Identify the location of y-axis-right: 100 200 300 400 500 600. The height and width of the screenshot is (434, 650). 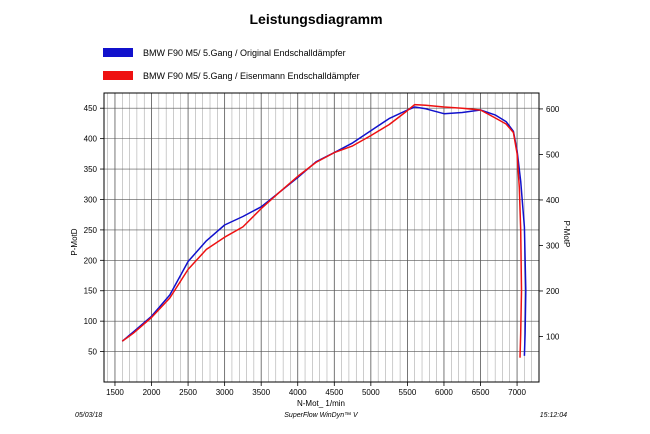
(549, 223).